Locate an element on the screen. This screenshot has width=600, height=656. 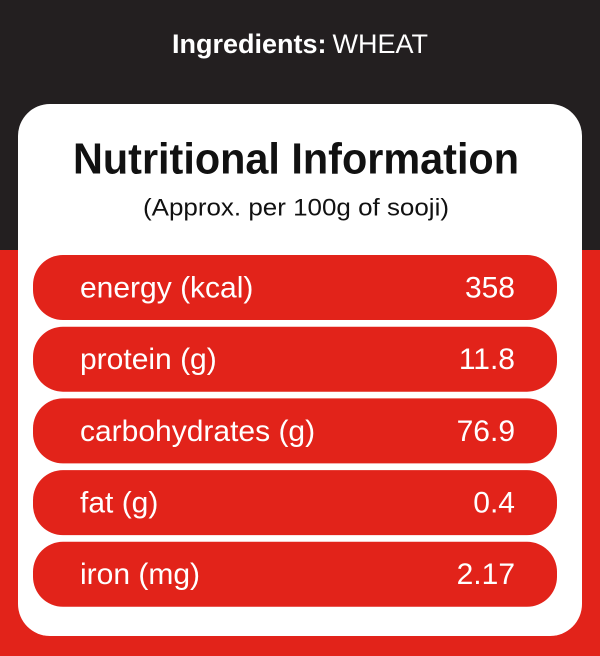
row-label: protein (g) is located at coordinates (148, 359).